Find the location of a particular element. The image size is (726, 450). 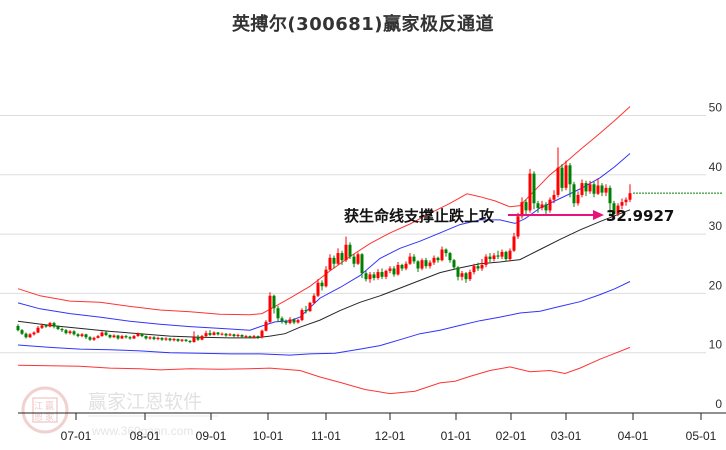

watermark-url: www.360gann.com is located at coordinates (142, 431).